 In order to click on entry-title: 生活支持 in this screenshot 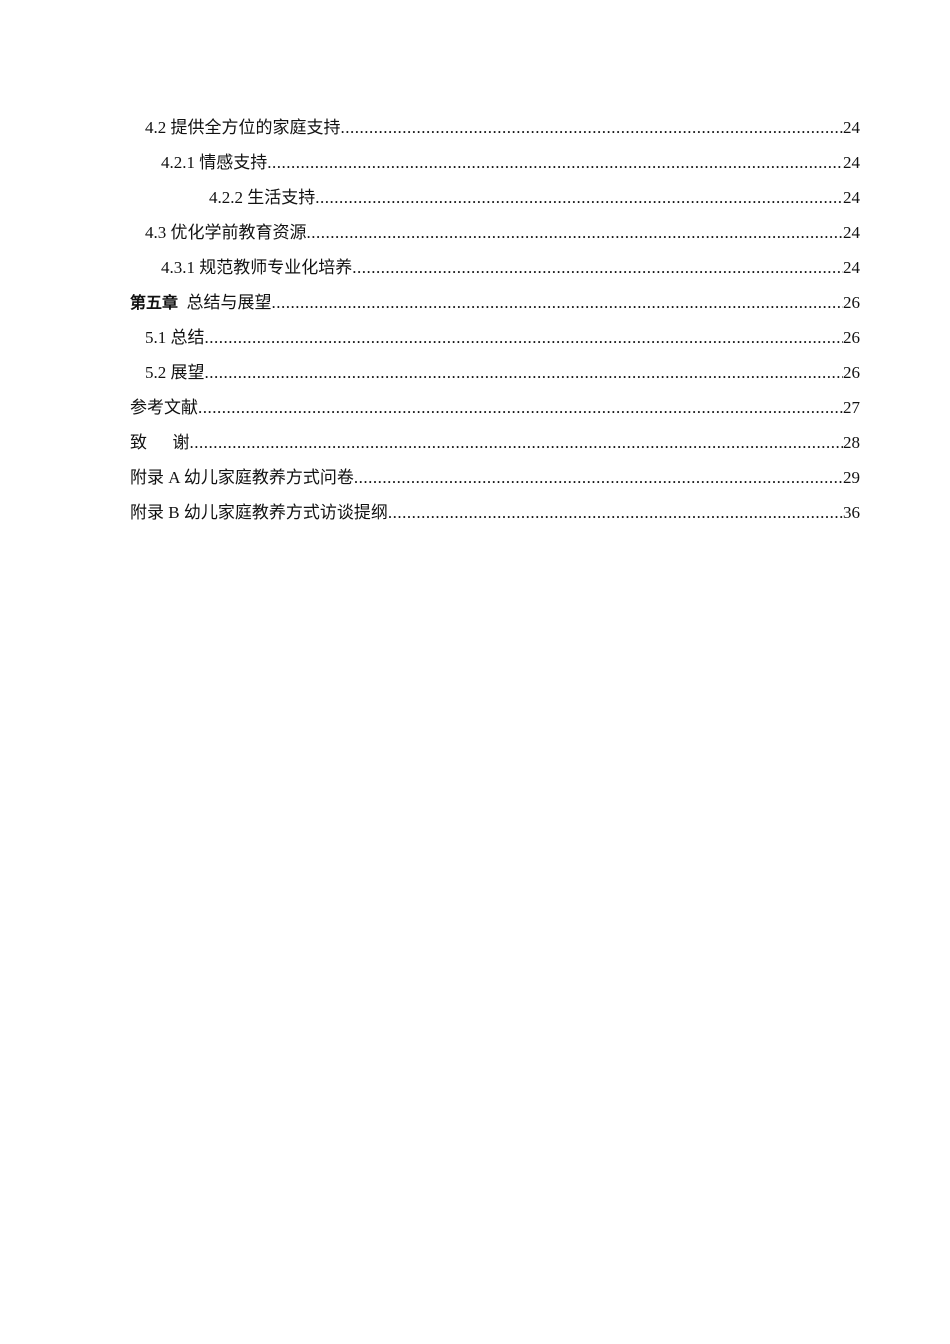, I will do `click(281, 197)`.